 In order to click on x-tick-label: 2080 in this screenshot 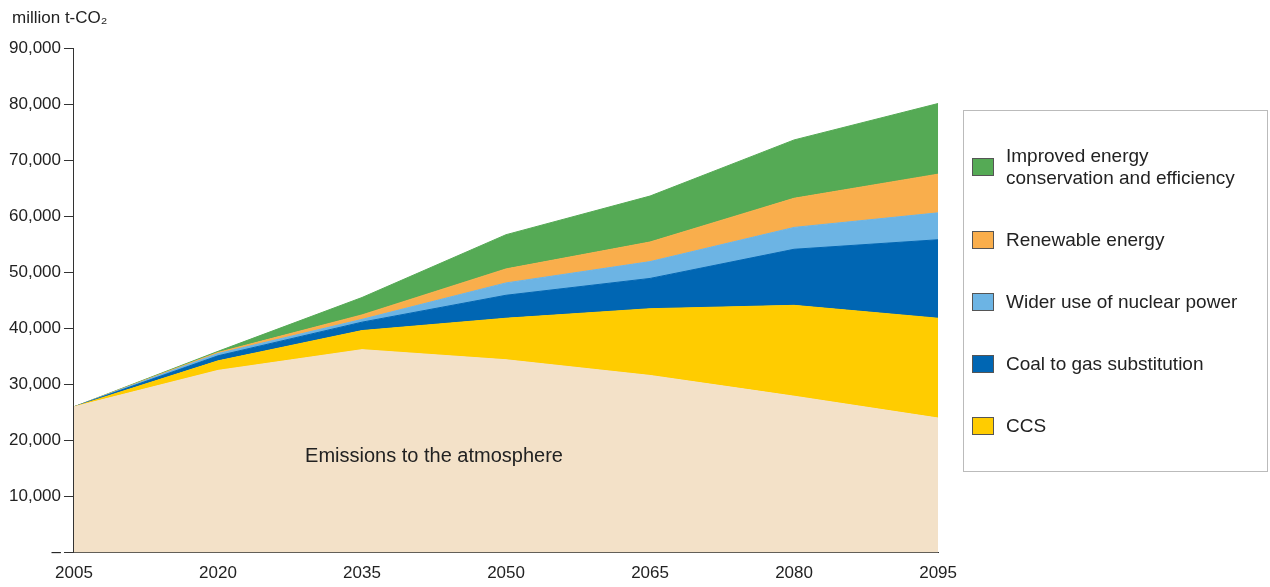, I will do `click(794, 573)`.